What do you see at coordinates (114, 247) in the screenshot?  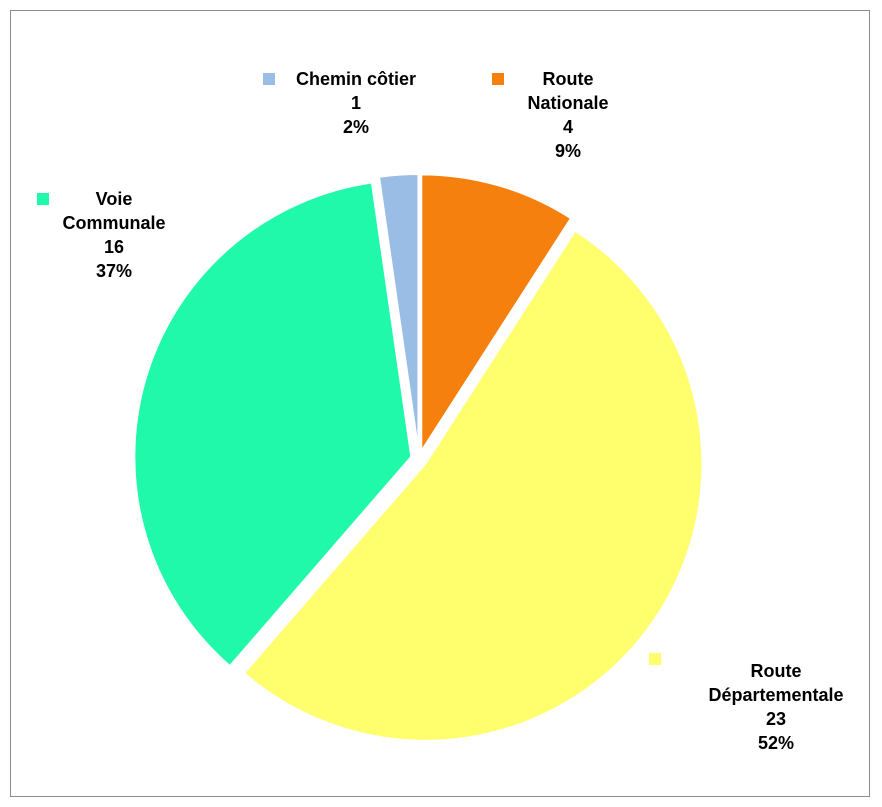 I see `voie-communale-value: 16` at bounding box center [114, 247].